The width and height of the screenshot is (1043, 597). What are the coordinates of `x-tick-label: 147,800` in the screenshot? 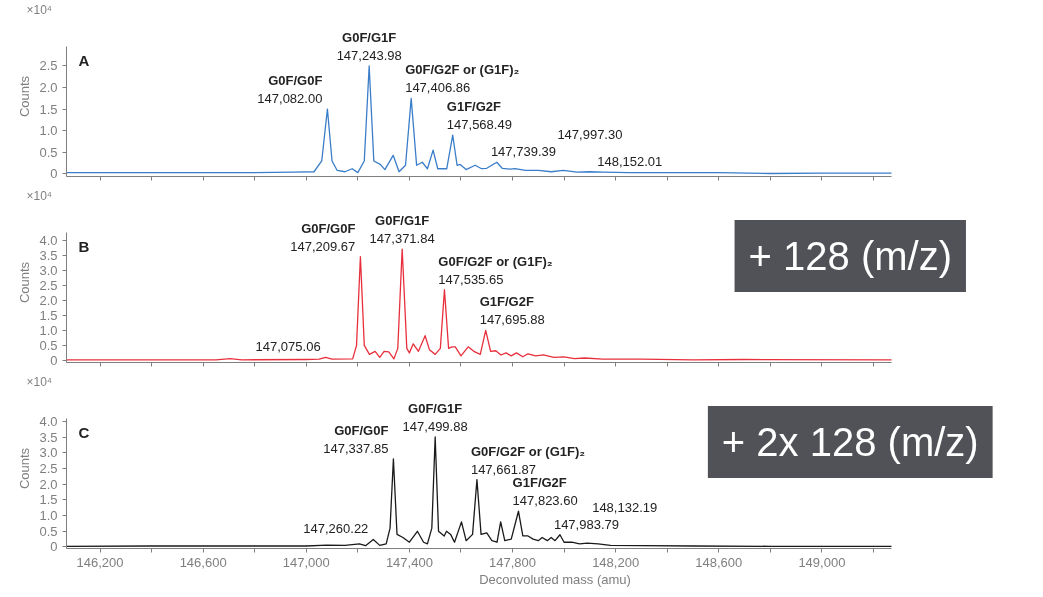 It's located at (513, 562).